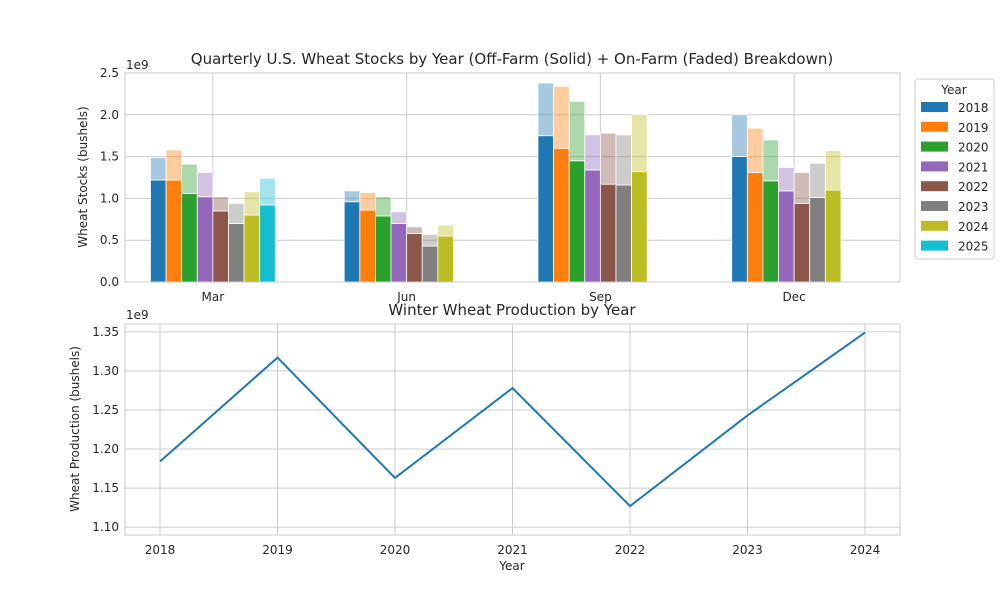  Describe the element at coordinates (105, 429) in the screenshot. I see `production-y-ticks: 1.10 1.15 1.20 1.25 1.30 1.35` at that location.